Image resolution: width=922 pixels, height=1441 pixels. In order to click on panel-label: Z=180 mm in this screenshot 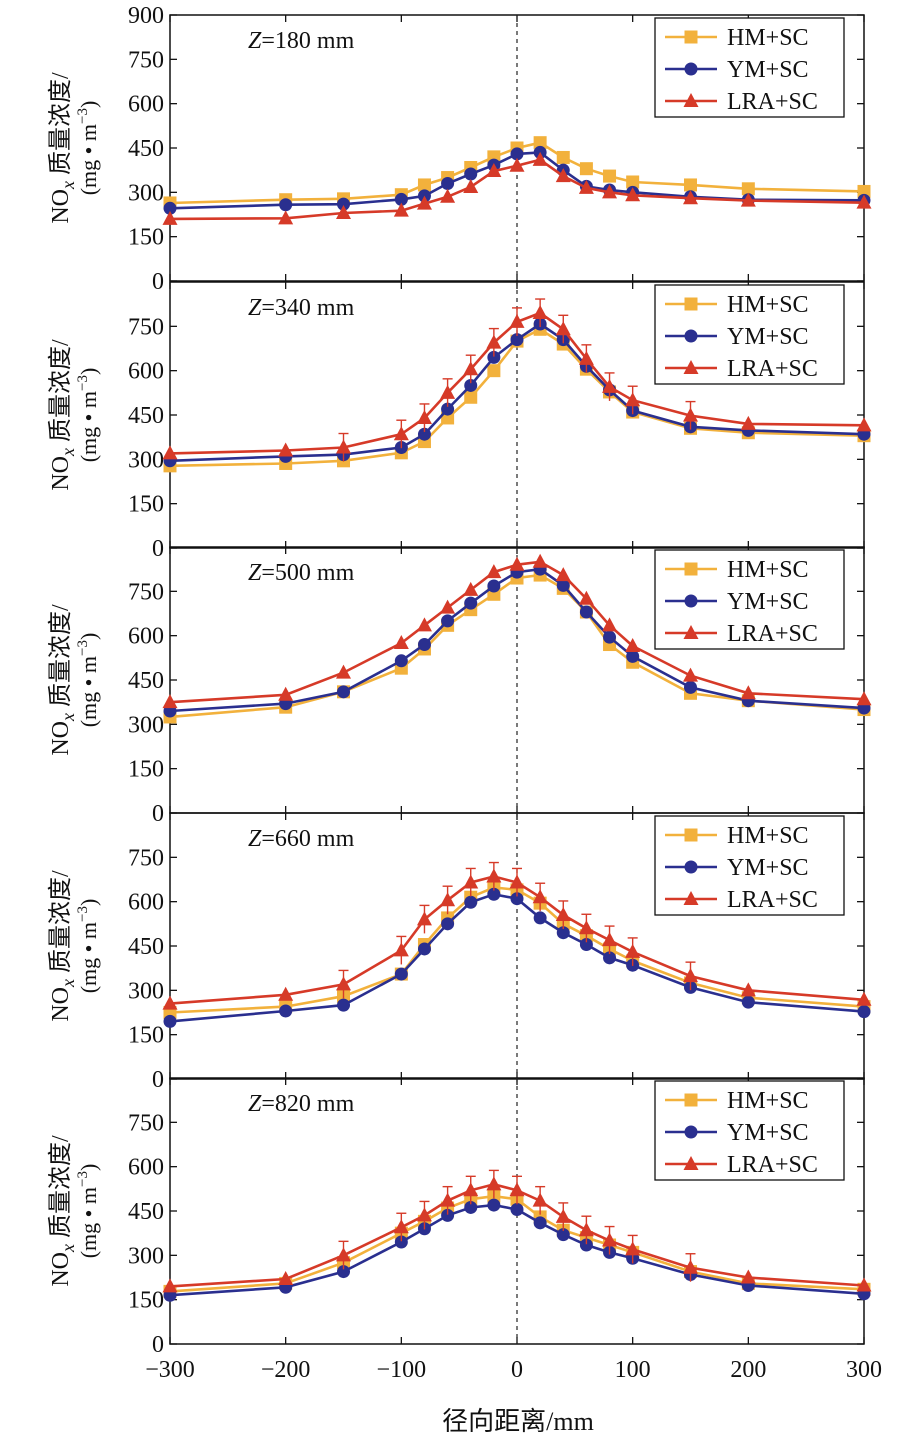, I will do `click(301, 41)`.